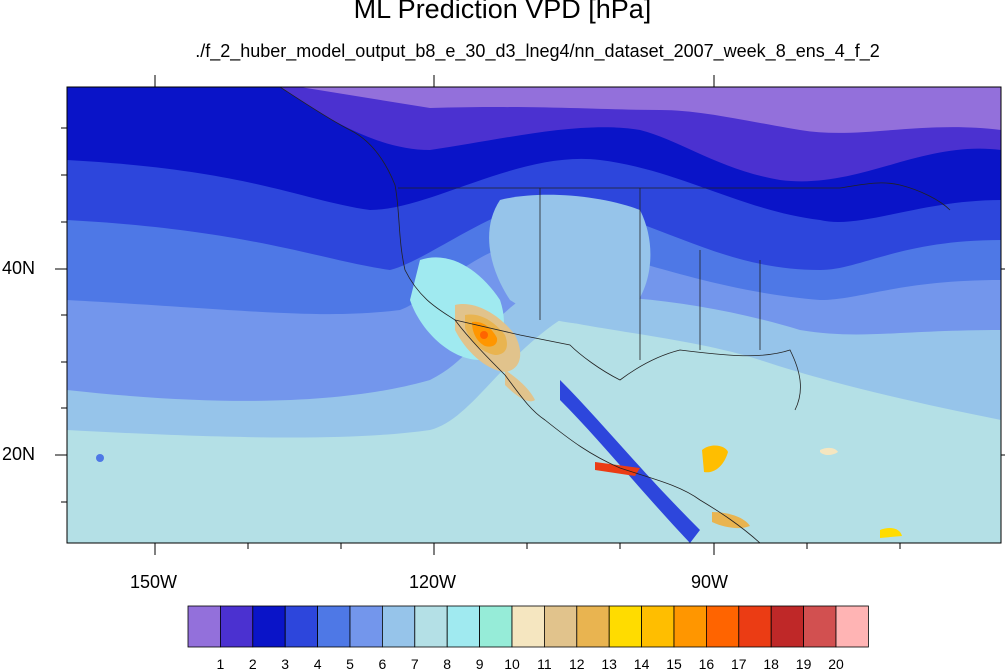 The width and height of the screenshot is (1005, 672). Describe the element at coordinates (544, 664) in the screenshot. I see `colorbar-tick-label: 11` at that location.